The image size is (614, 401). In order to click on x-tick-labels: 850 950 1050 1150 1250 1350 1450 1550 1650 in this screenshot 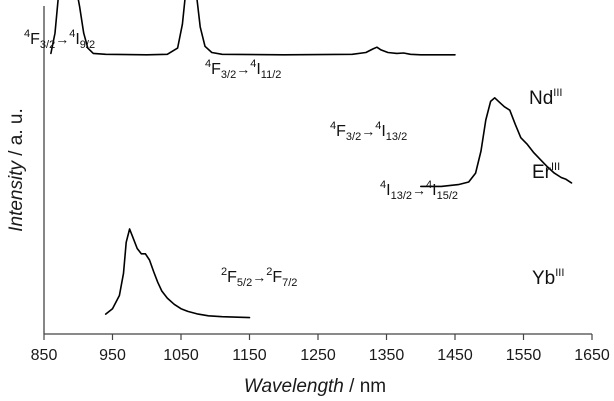, I will do `click(320, 355)`.